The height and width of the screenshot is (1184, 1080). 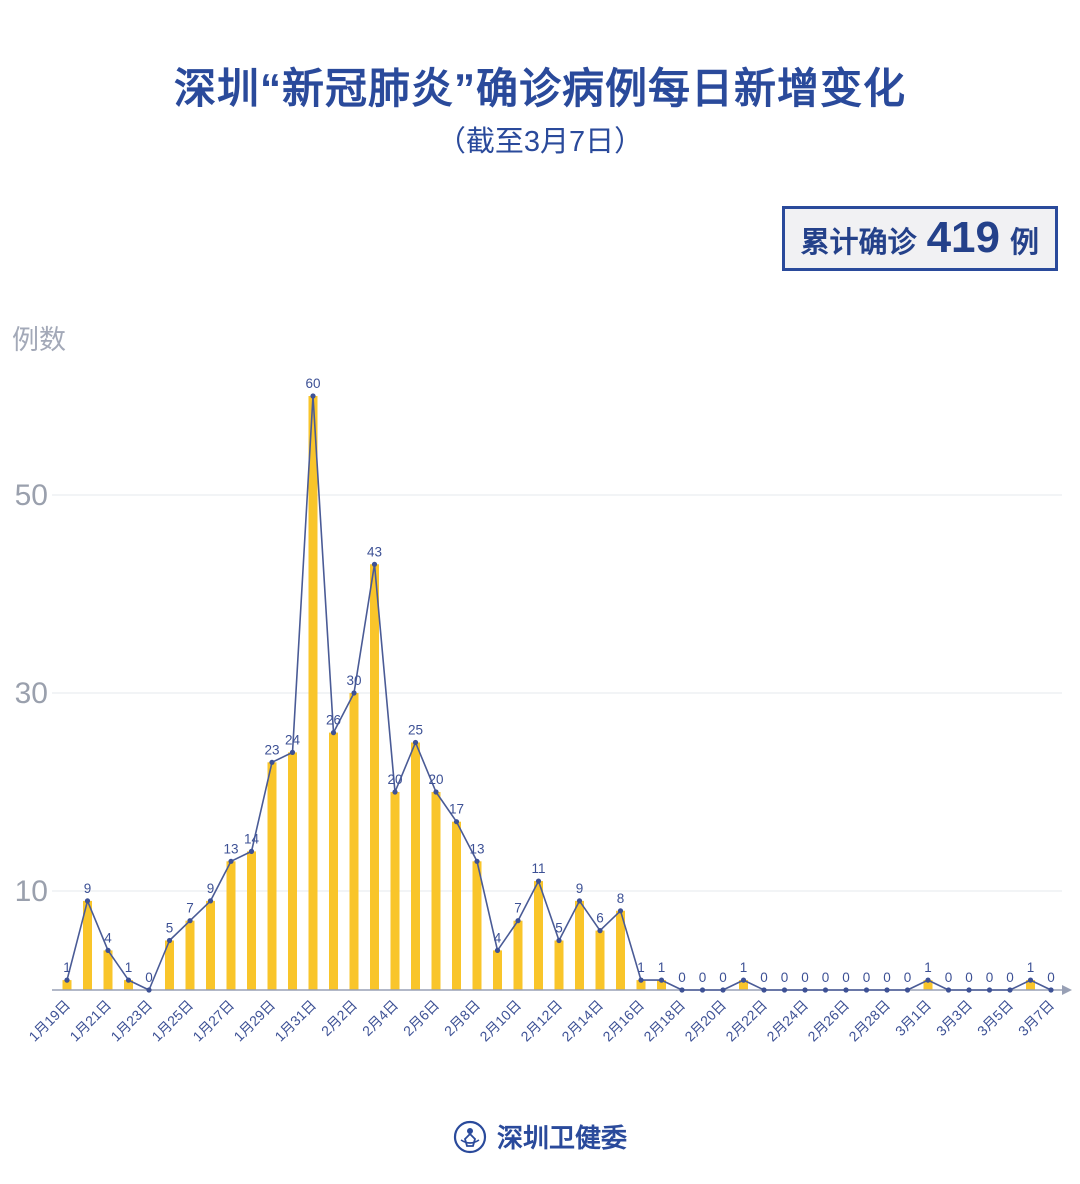 I want to click on footer: 深圳卫健委, so click(x=540, y=1136).